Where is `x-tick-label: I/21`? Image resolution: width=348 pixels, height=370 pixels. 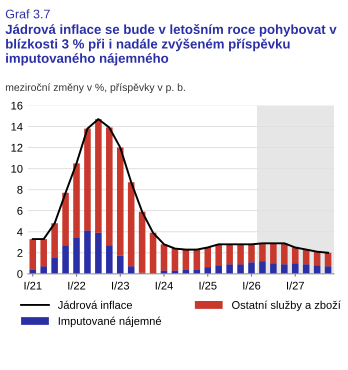
x-tick-label: I/21 is located at coordinates (33, 285).